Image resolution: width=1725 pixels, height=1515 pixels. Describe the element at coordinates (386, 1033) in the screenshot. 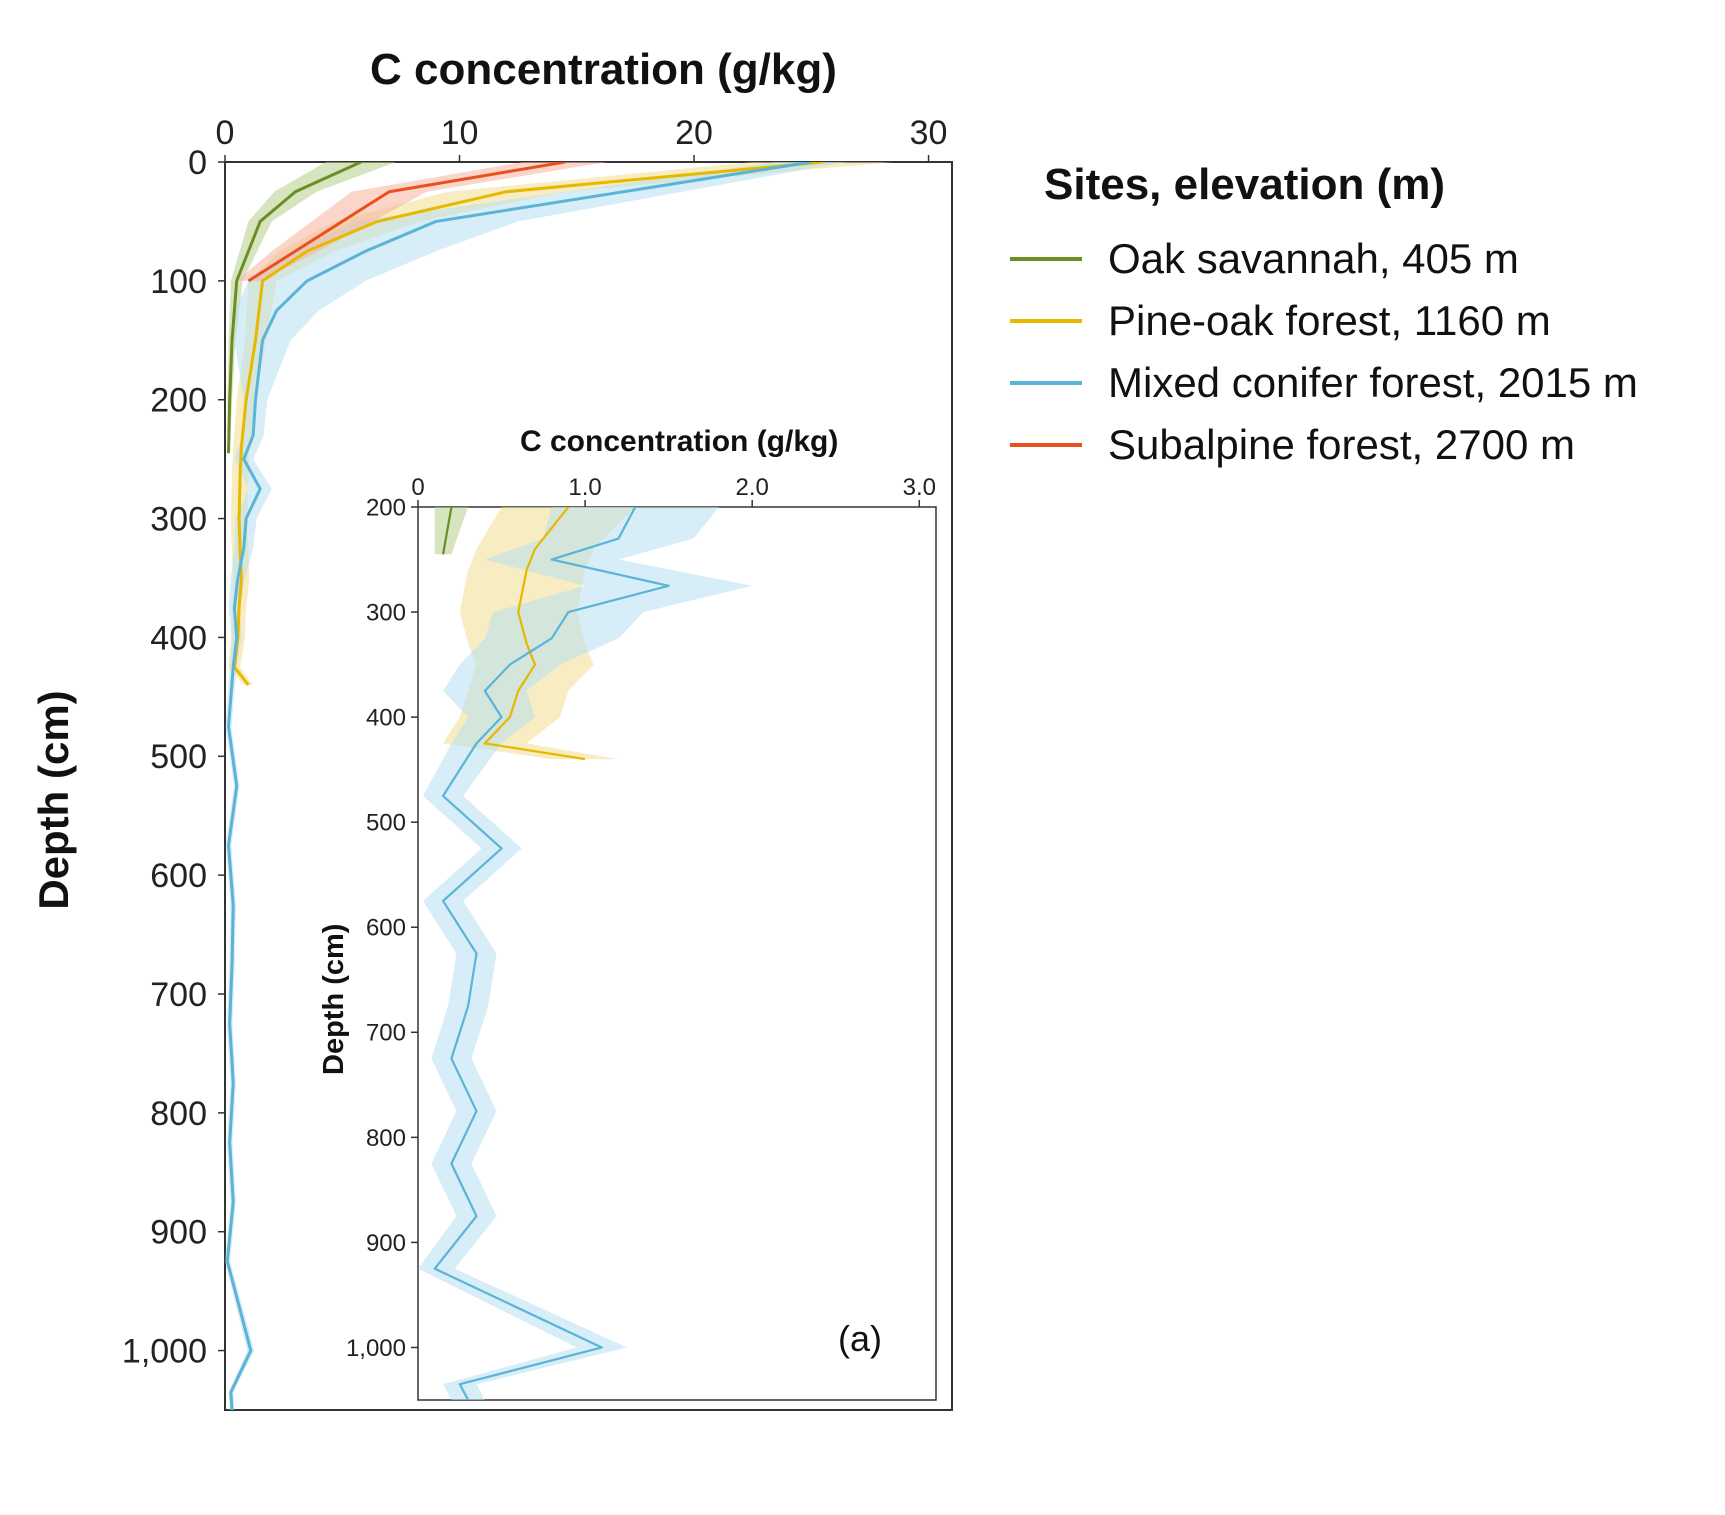

I see `inset-y-tick-label: 700` at that location.